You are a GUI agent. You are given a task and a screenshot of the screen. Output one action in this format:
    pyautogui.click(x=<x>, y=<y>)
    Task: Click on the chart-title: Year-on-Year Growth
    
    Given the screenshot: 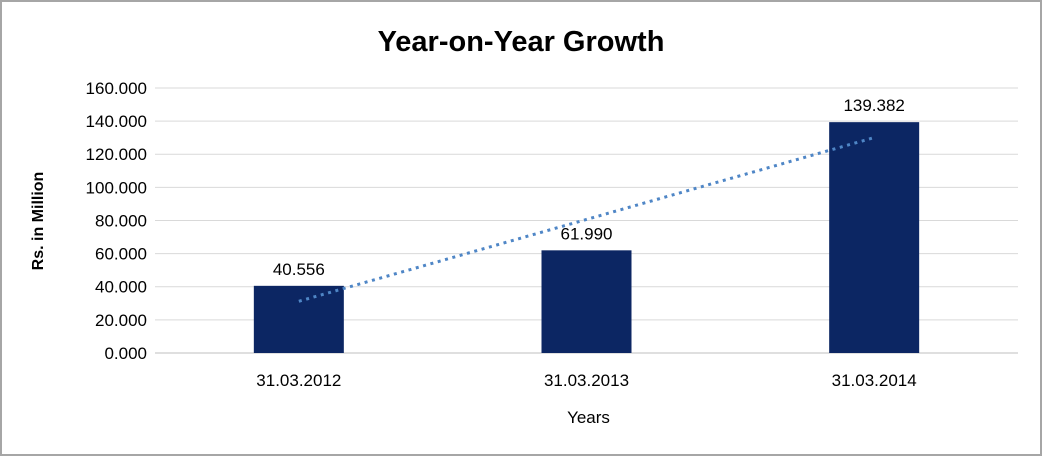 What is the action you would take?
    pyautogui.click(x=521, y=42)
    